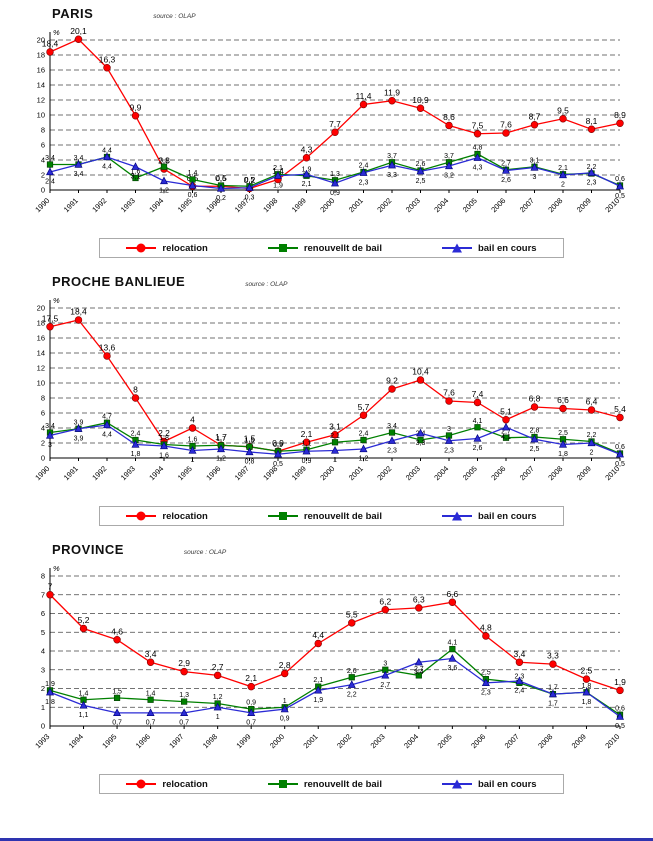 The height and width of the screenshot is (841, 653). Describe the element at coordinates (42, 473) in the screenshot. I see `svg-text: 1990` at that location.